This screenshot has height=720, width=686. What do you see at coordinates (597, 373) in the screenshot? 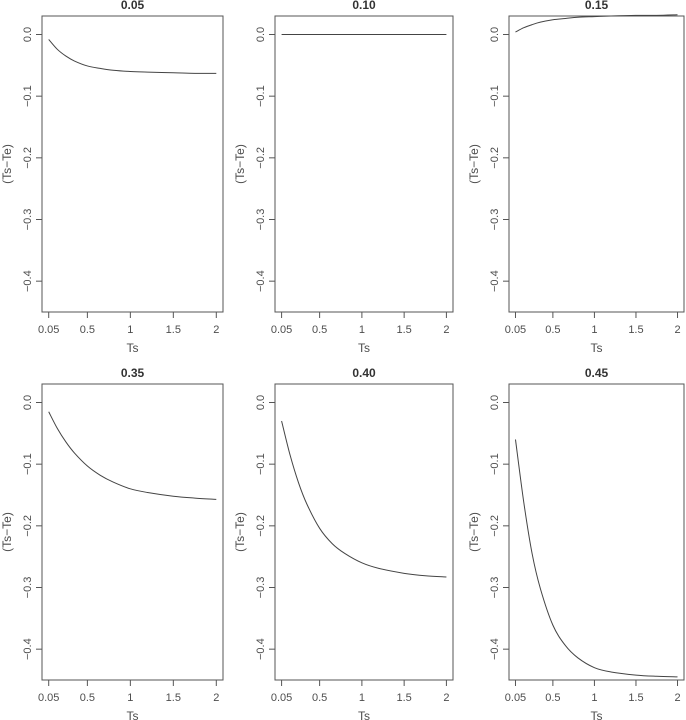
I see `panel-title: 0.45` at bounding box center [597, 373].